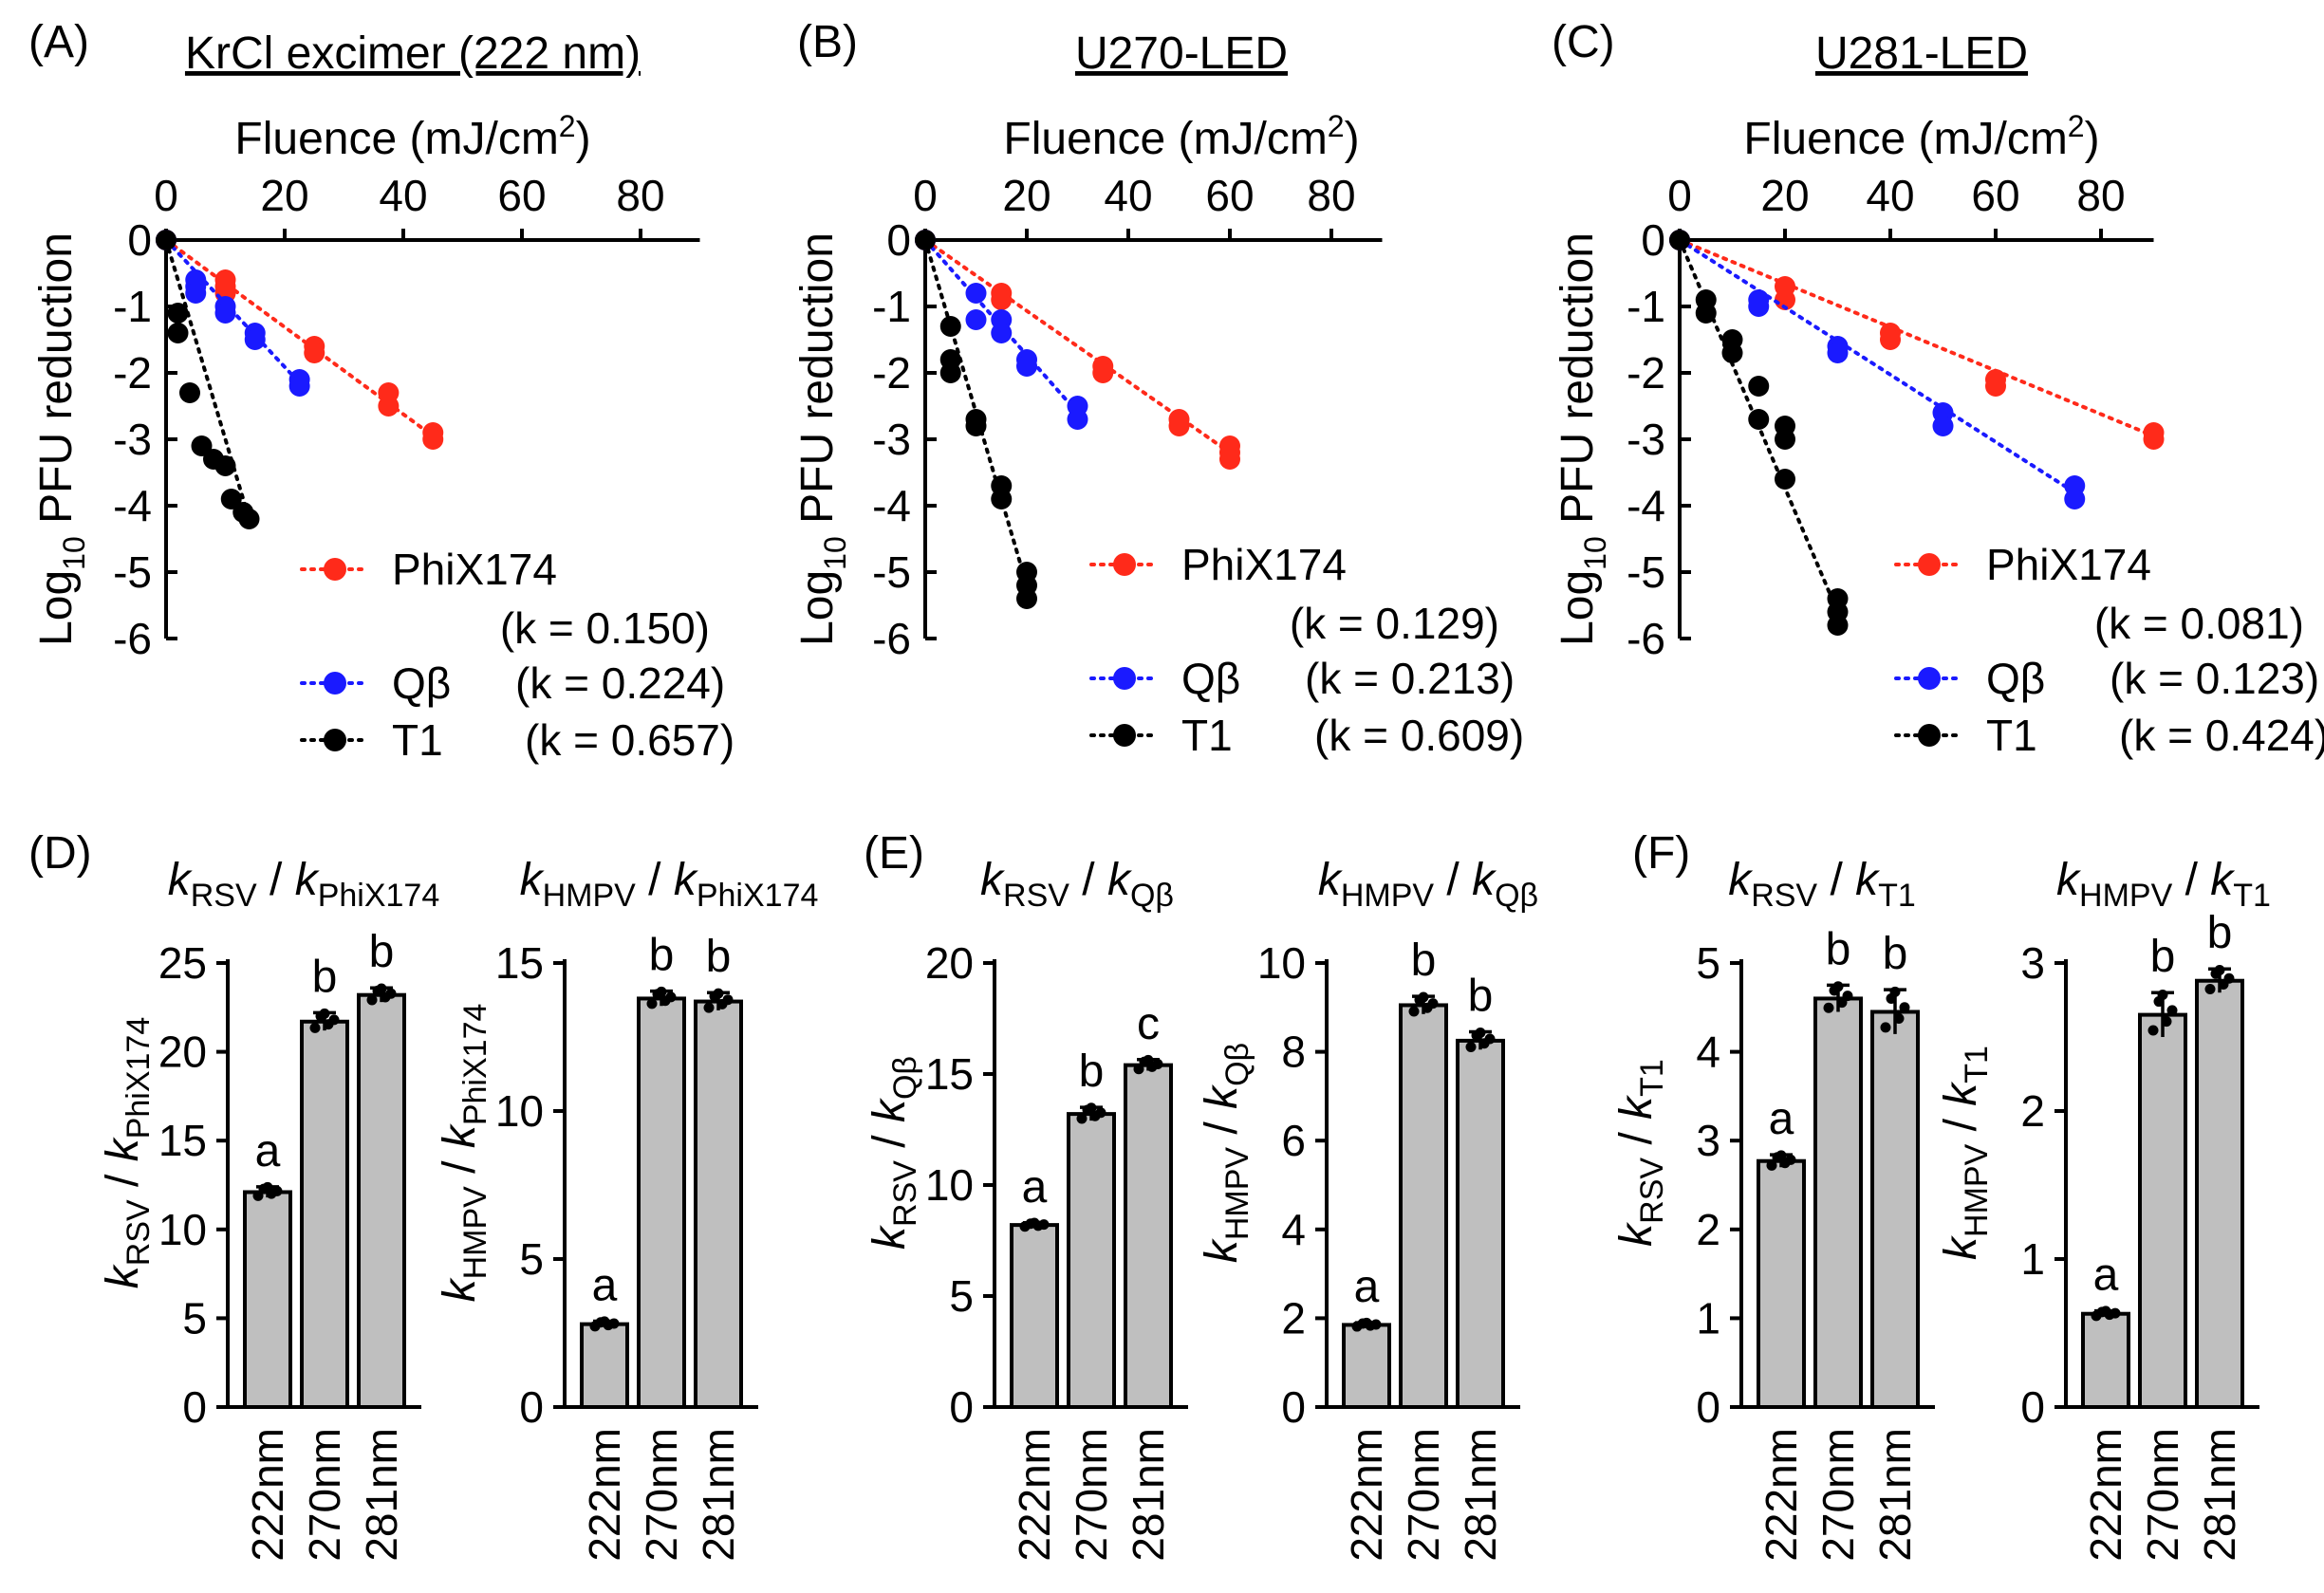 The height and width of the screenshot is (1593, 2324). Describe the element at coordinates (892, 306) in the screenshot. I see `y-tick-label: -1` at that location.